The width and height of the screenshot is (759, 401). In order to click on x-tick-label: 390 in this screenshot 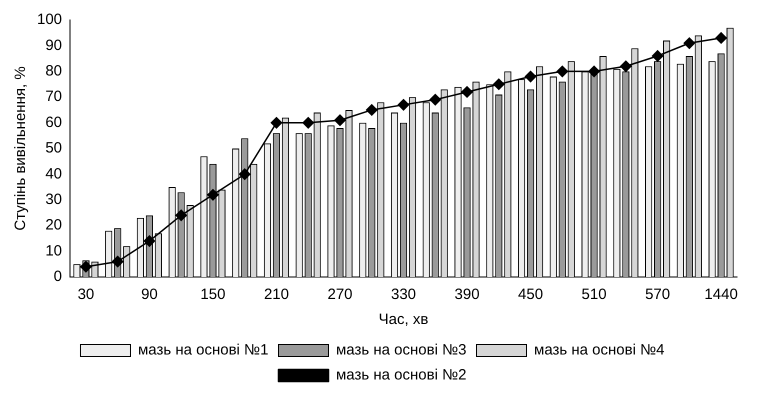, I will do `click(467, 295)`.